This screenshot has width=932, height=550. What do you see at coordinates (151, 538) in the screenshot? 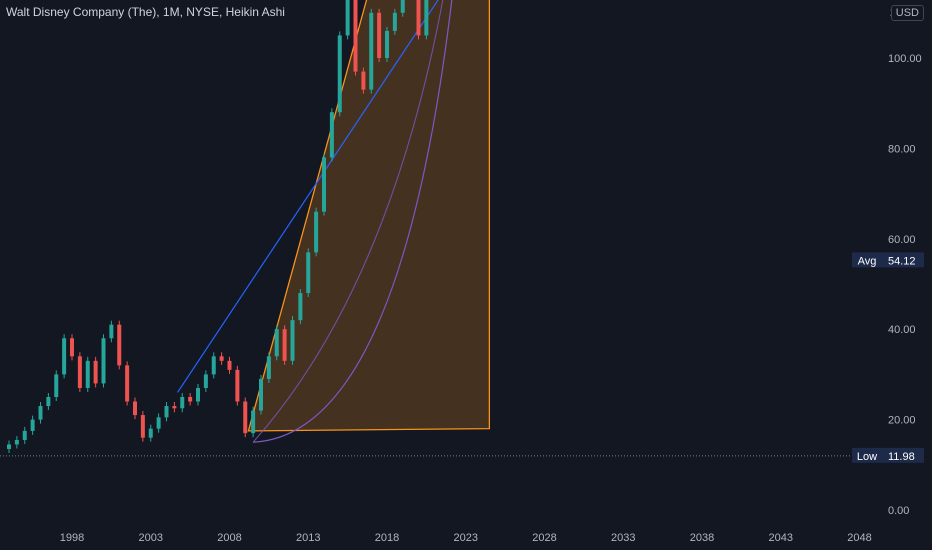
I see `time-axis-tick: 2003` at bounding box center [151, 538].